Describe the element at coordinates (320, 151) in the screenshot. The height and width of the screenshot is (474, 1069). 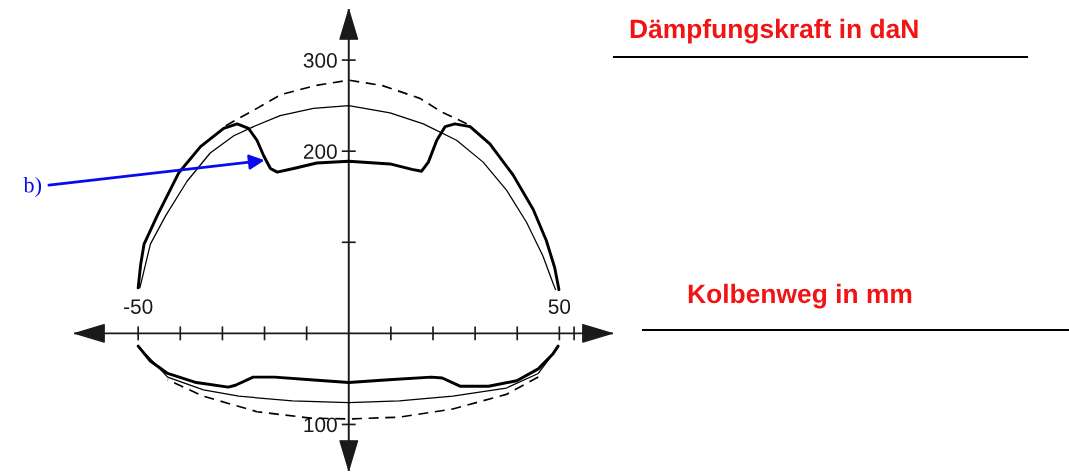
I see `y-tick-label: 200` at that location.